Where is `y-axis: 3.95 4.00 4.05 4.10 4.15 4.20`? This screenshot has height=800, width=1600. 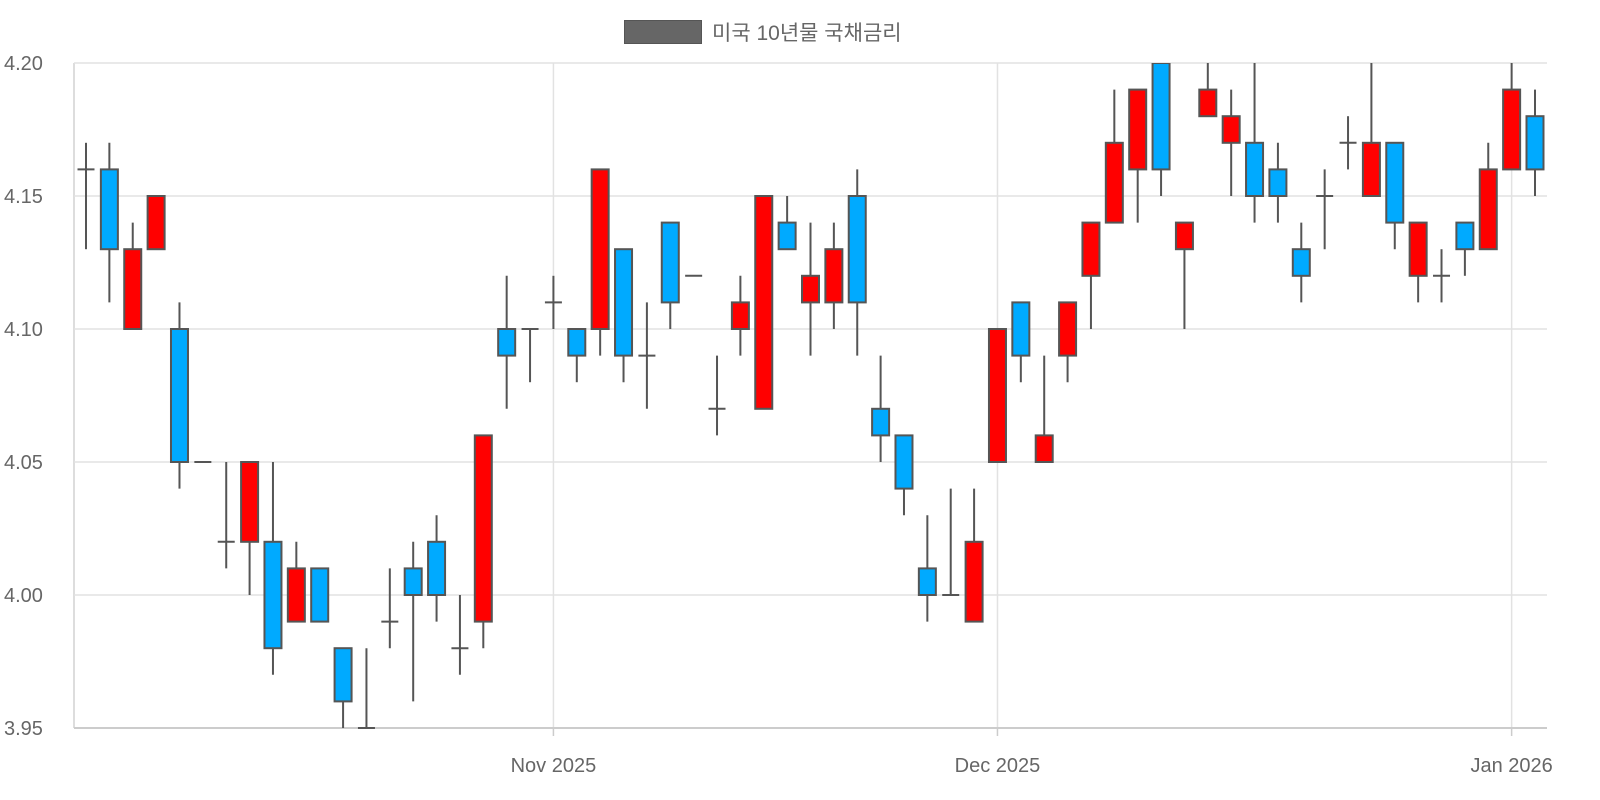 y-axis: 3.95 4.00 4.05 4.10 4.15 4.20 is located at coordinates (23, 396).